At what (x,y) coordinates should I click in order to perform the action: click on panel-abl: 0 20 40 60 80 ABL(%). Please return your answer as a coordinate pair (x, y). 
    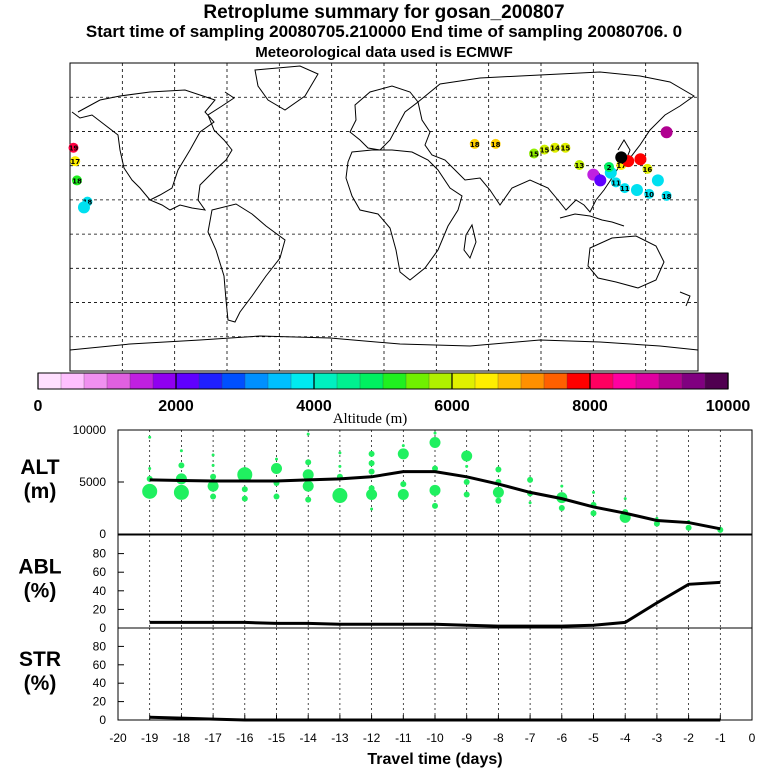
    Looking at the image, I should click on (385, 584).